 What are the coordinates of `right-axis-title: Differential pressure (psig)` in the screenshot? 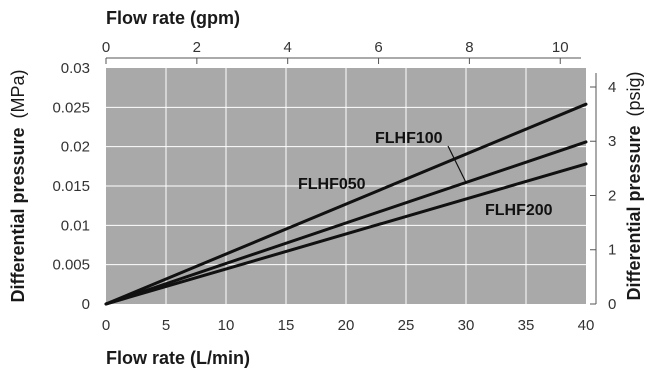 It's located at (634, 185).